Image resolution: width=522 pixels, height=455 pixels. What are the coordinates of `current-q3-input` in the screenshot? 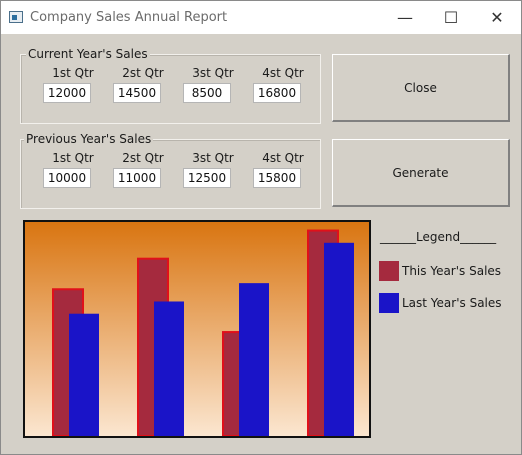 It's located at (207, 93).